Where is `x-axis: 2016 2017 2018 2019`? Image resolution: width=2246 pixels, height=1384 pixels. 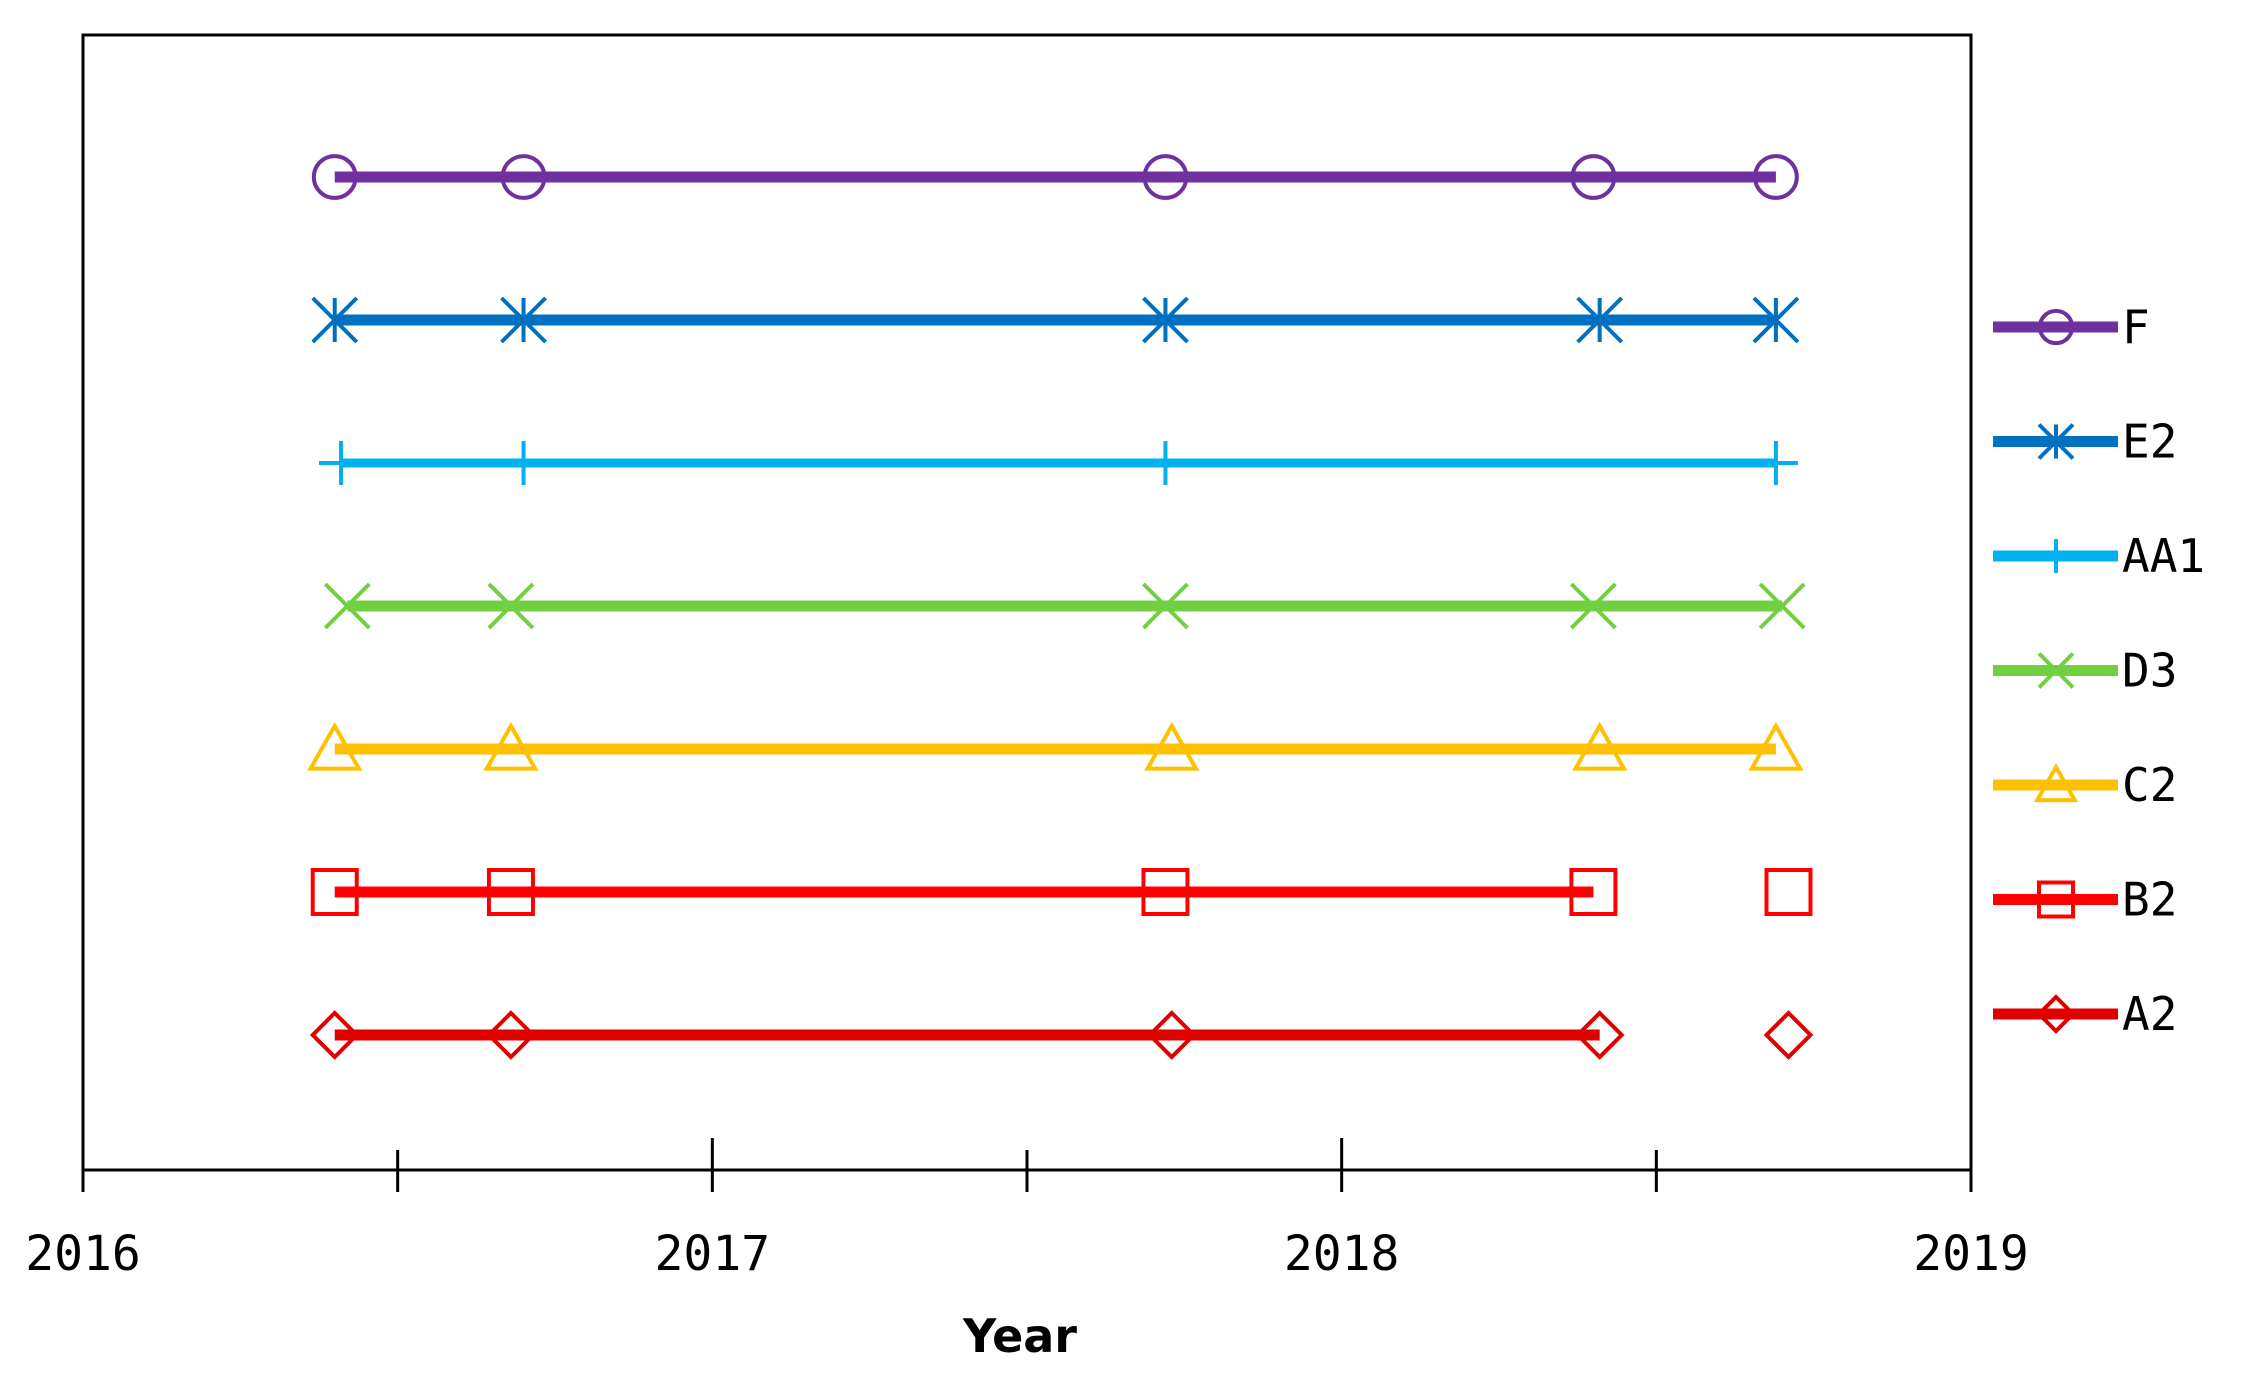
x-axis: 2016 2017 2018 2019 is located at coordinates (1027, 1210).